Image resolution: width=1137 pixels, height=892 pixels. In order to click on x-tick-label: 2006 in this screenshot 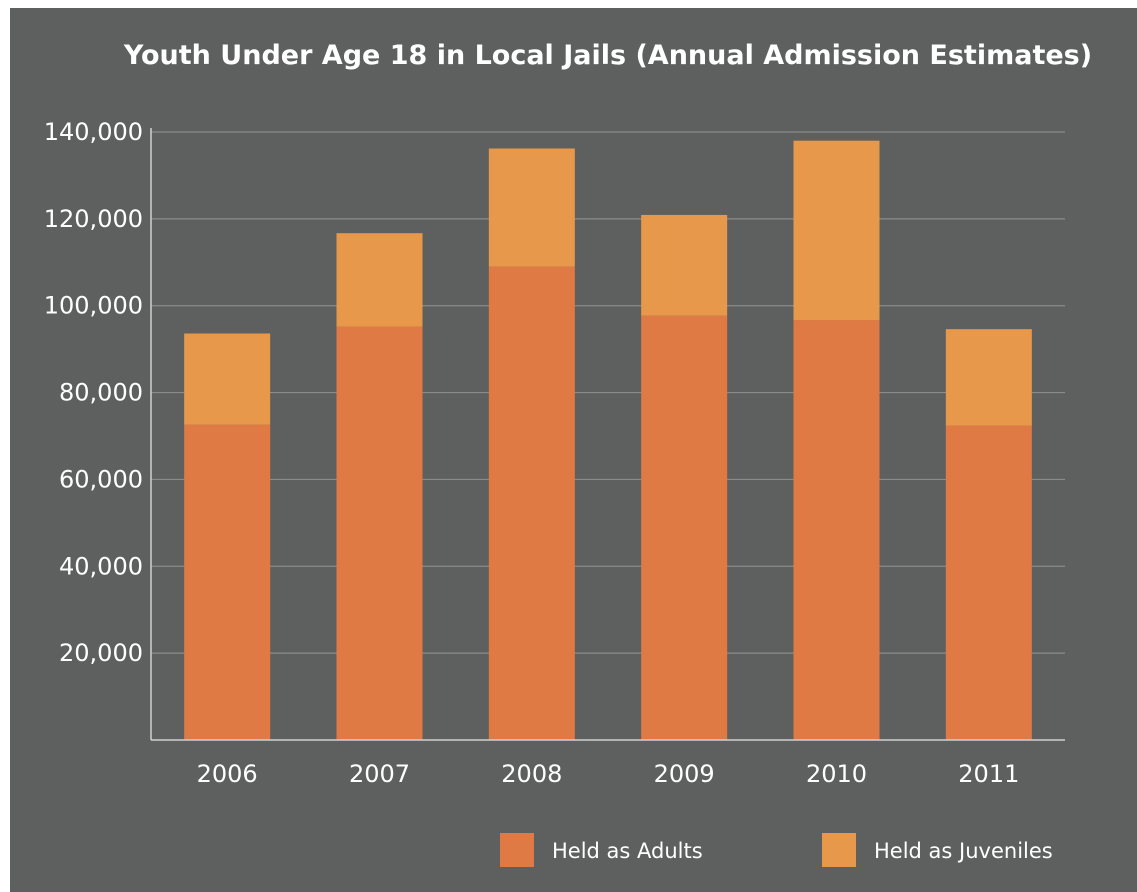, I will do `click(227, 774)`.